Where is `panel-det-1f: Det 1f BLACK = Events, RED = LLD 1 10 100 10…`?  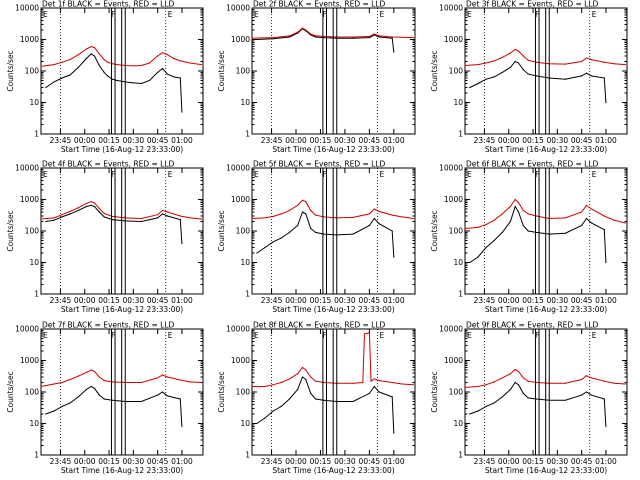 panel-det-1f: Det 1f BLACK = Events, RED = LLD 1 10 100 10… is located at coordinates (105, 77).